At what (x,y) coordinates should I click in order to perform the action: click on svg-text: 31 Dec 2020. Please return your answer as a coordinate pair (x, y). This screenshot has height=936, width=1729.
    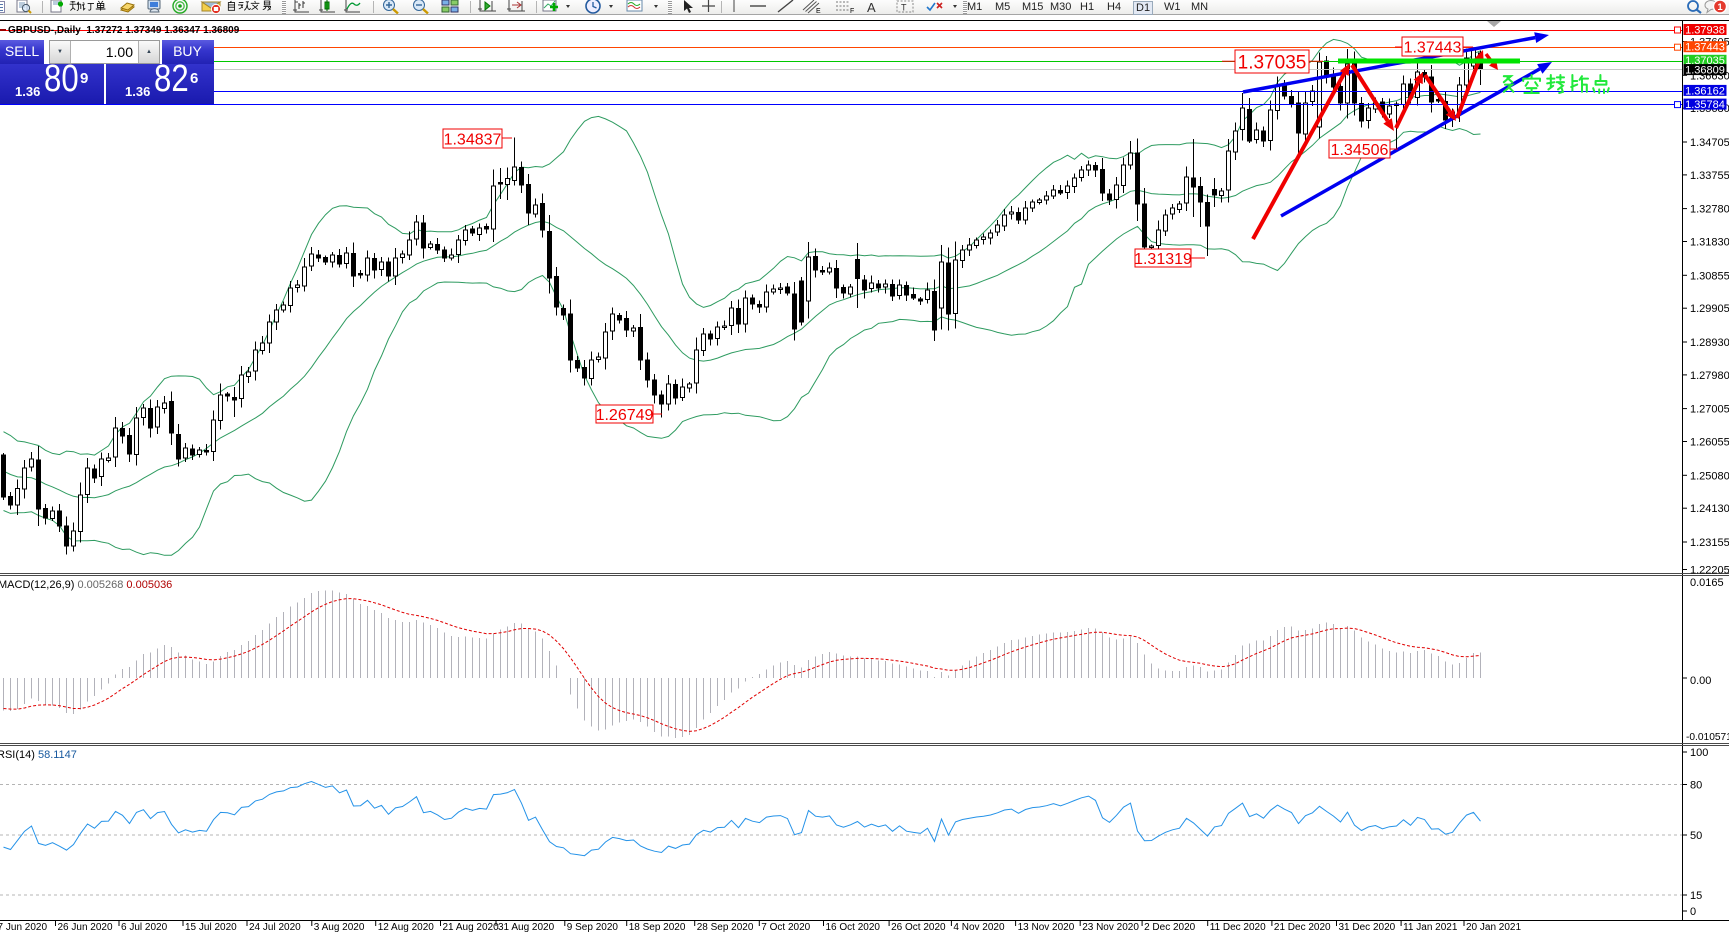
    Looking at the image, I should click on (1367, 927).